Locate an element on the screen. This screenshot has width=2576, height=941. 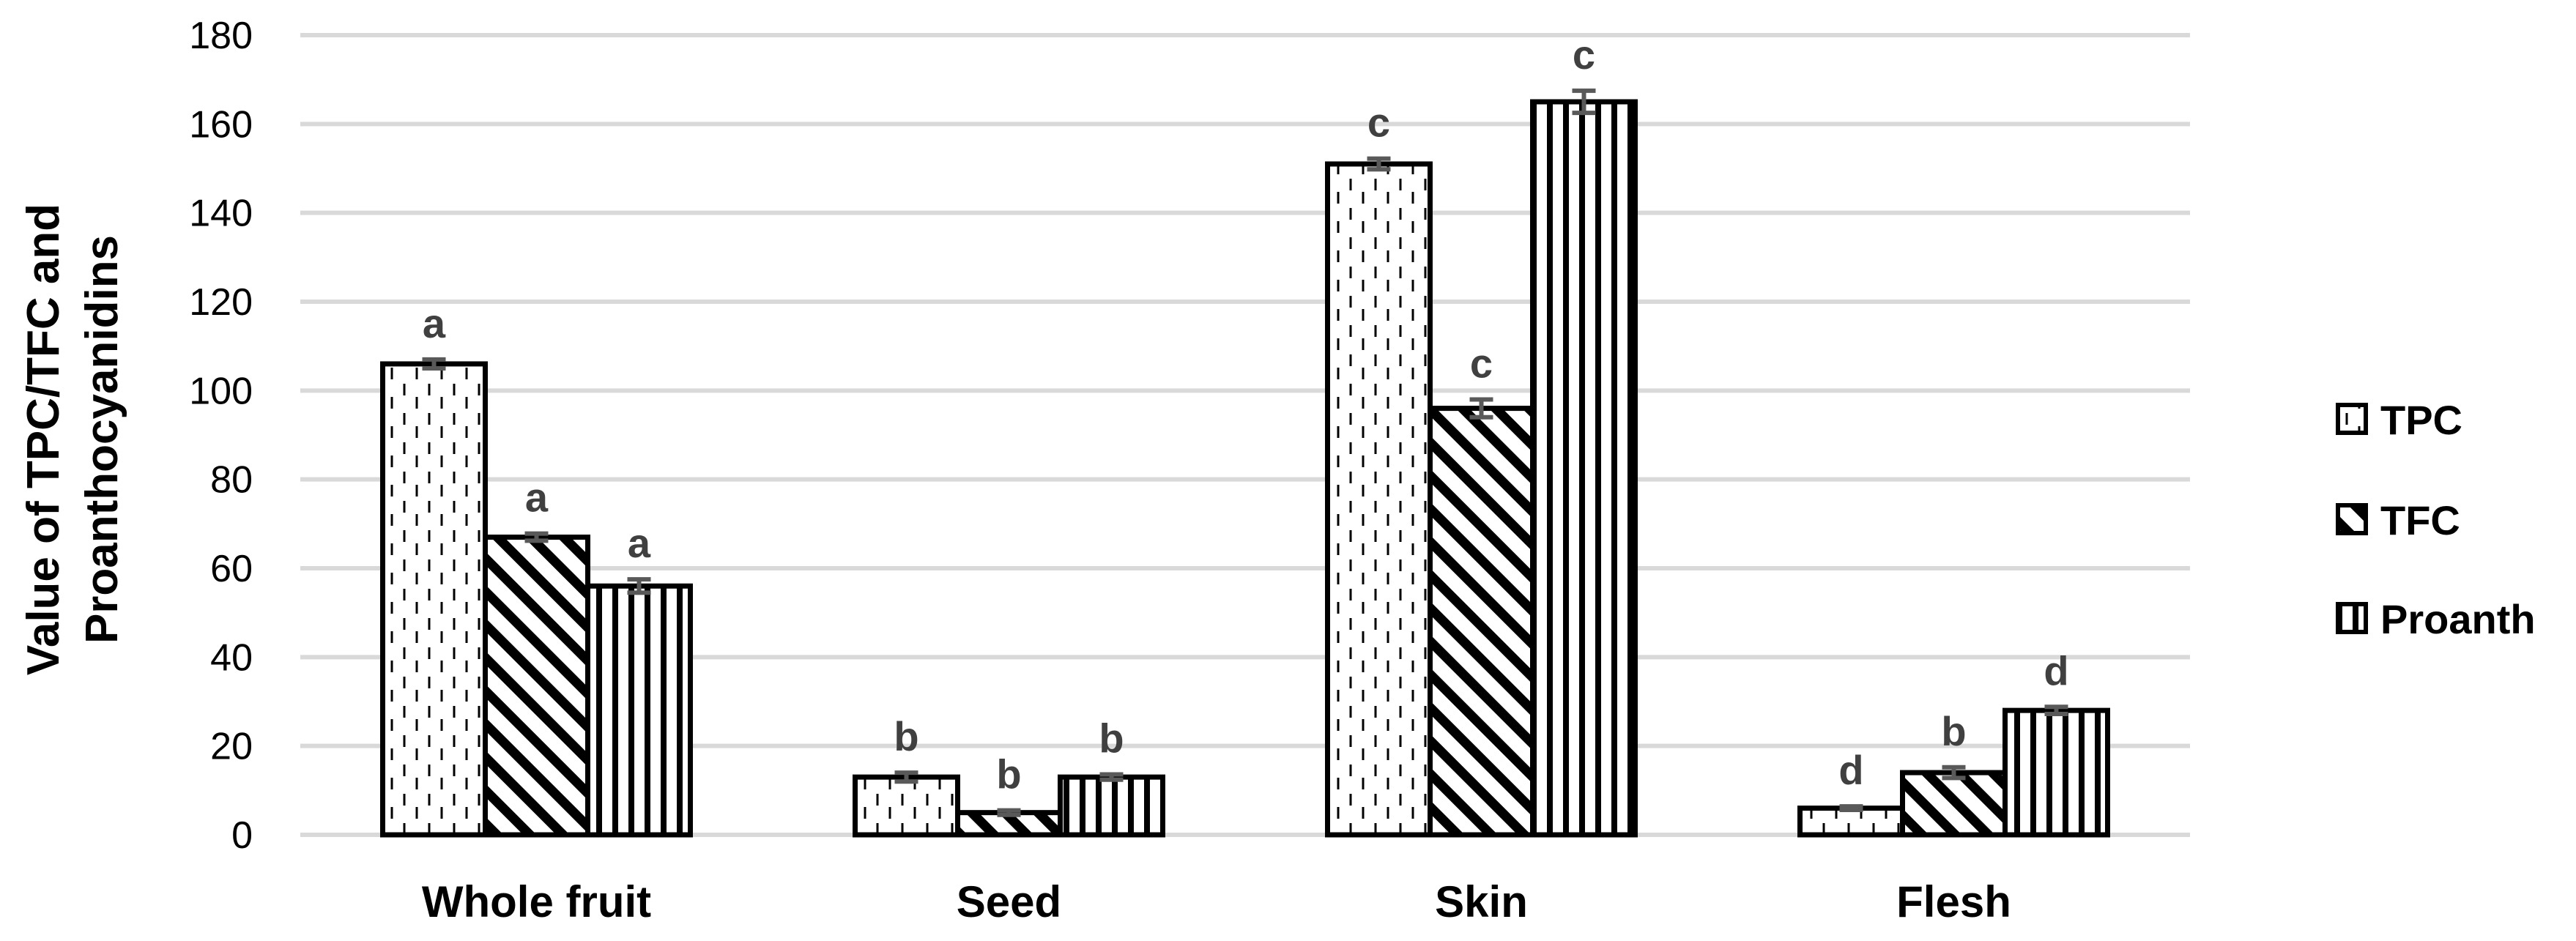
legend: TPC TFC Proanth is located at coordinates (2436, 519).